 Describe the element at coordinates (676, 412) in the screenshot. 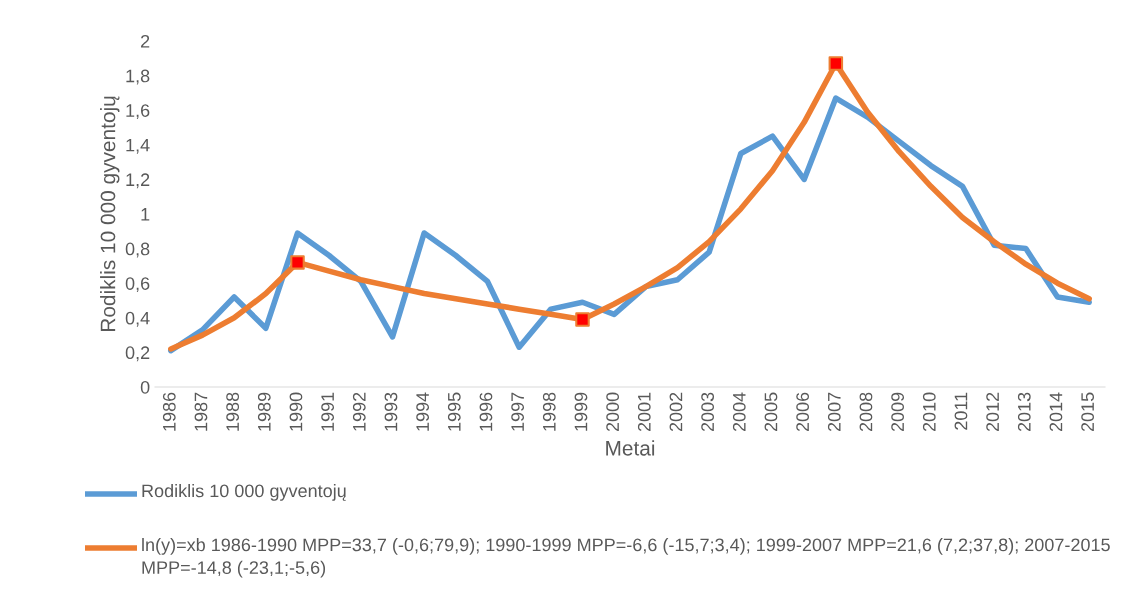

I see `x-tick-label: 2002` at that location.